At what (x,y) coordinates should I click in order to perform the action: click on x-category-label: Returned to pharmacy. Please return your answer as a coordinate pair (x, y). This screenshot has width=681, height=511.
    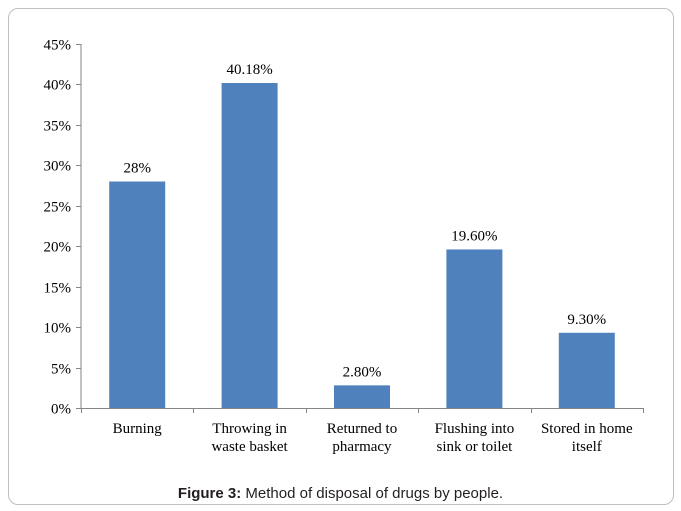
    Looking at the image, I should click on (362, 438).